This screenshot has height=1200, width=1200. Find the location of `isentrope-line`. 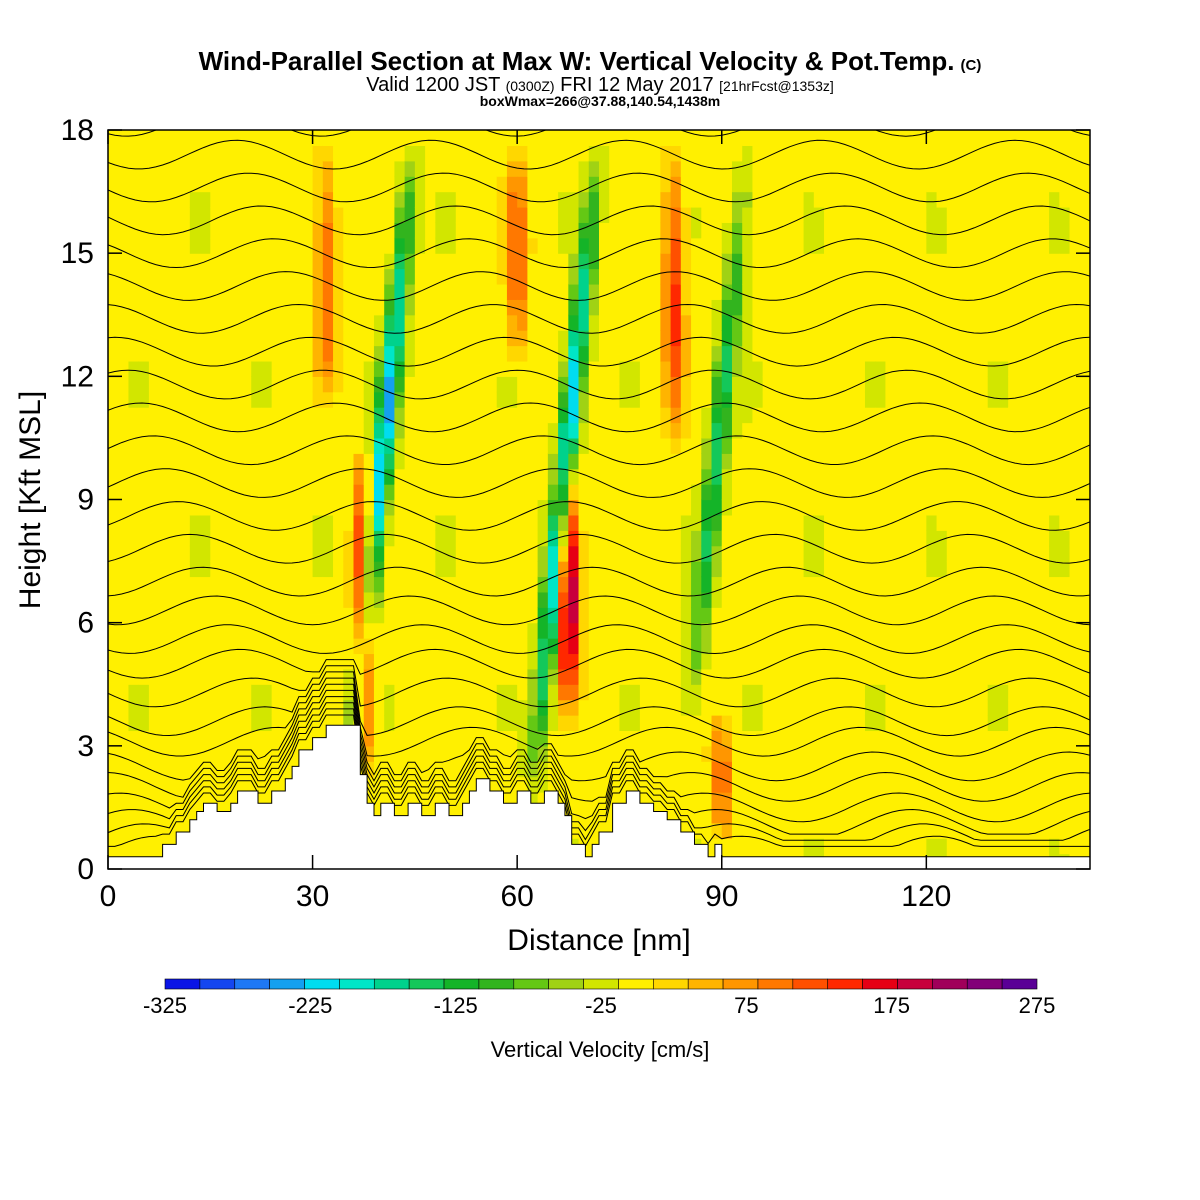

isentrope-line is located at coordinates (599, 663).